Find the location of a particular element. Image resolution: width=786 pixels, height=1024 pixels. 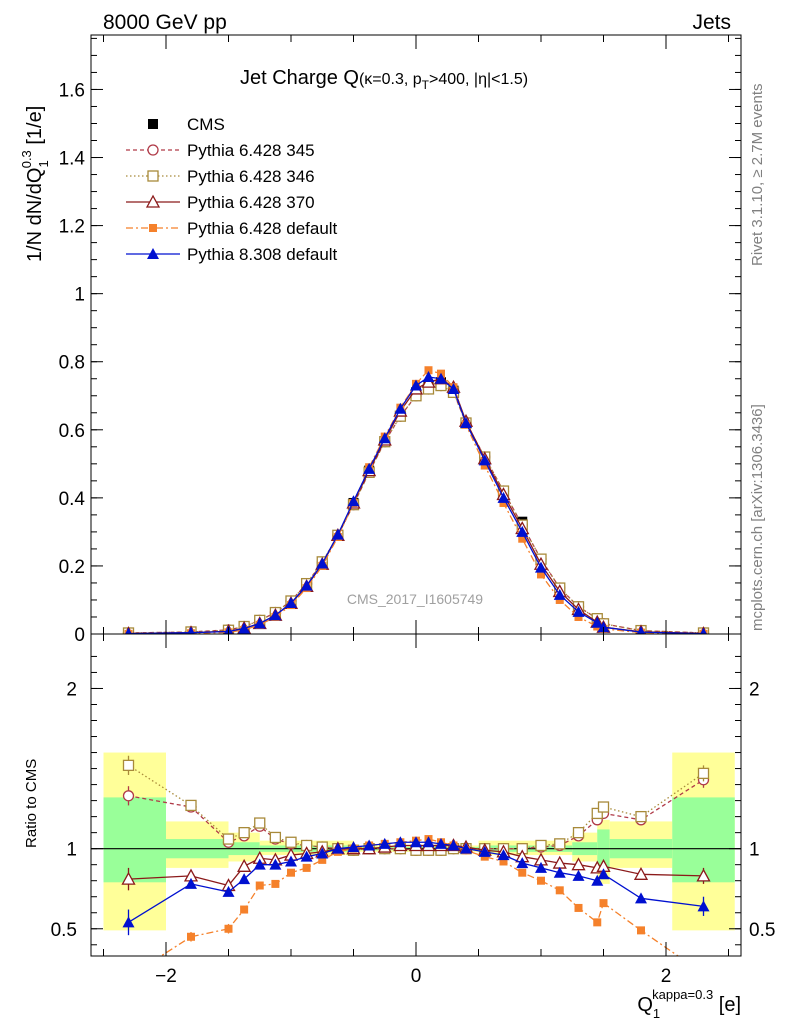

main-y-tick-label: 0.2 is located at coordinates (72, 567).